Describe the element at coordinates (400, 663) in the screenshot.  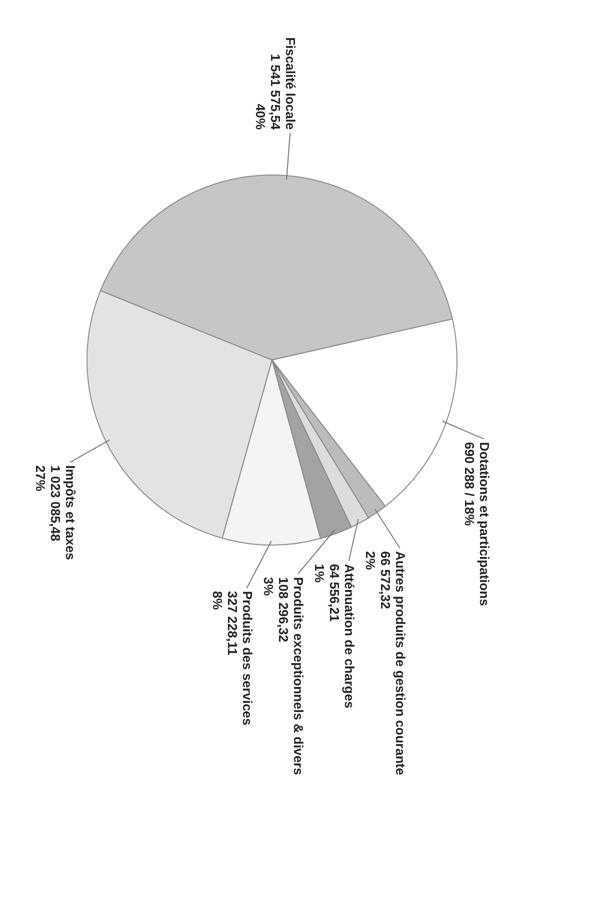
I see `slice-label: Autres produits de gestion courante` at that location.